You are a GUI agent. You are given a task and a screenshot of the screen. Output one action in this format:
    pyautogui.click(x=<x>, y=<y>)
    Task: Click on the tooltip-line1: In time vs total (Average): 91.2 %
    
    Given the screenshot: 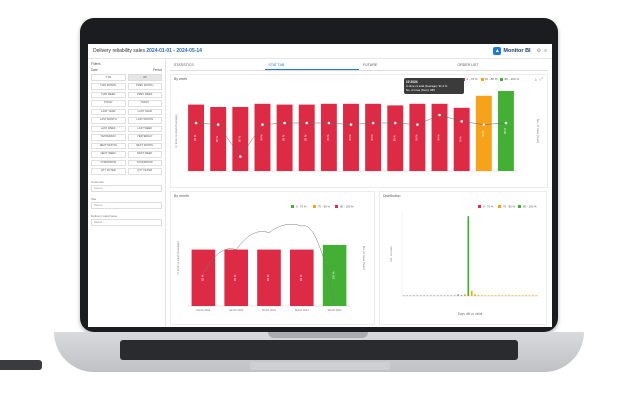 What is the action you would take?
    pyautogui.click(x=427, y=86)
    